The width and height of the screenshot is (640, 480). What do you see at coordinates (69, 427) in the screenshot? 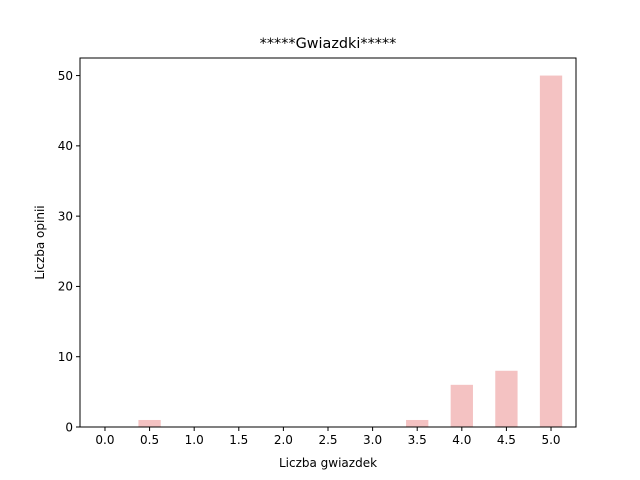
I see `y-tick-label: 0` at bounding box center [69, 427].